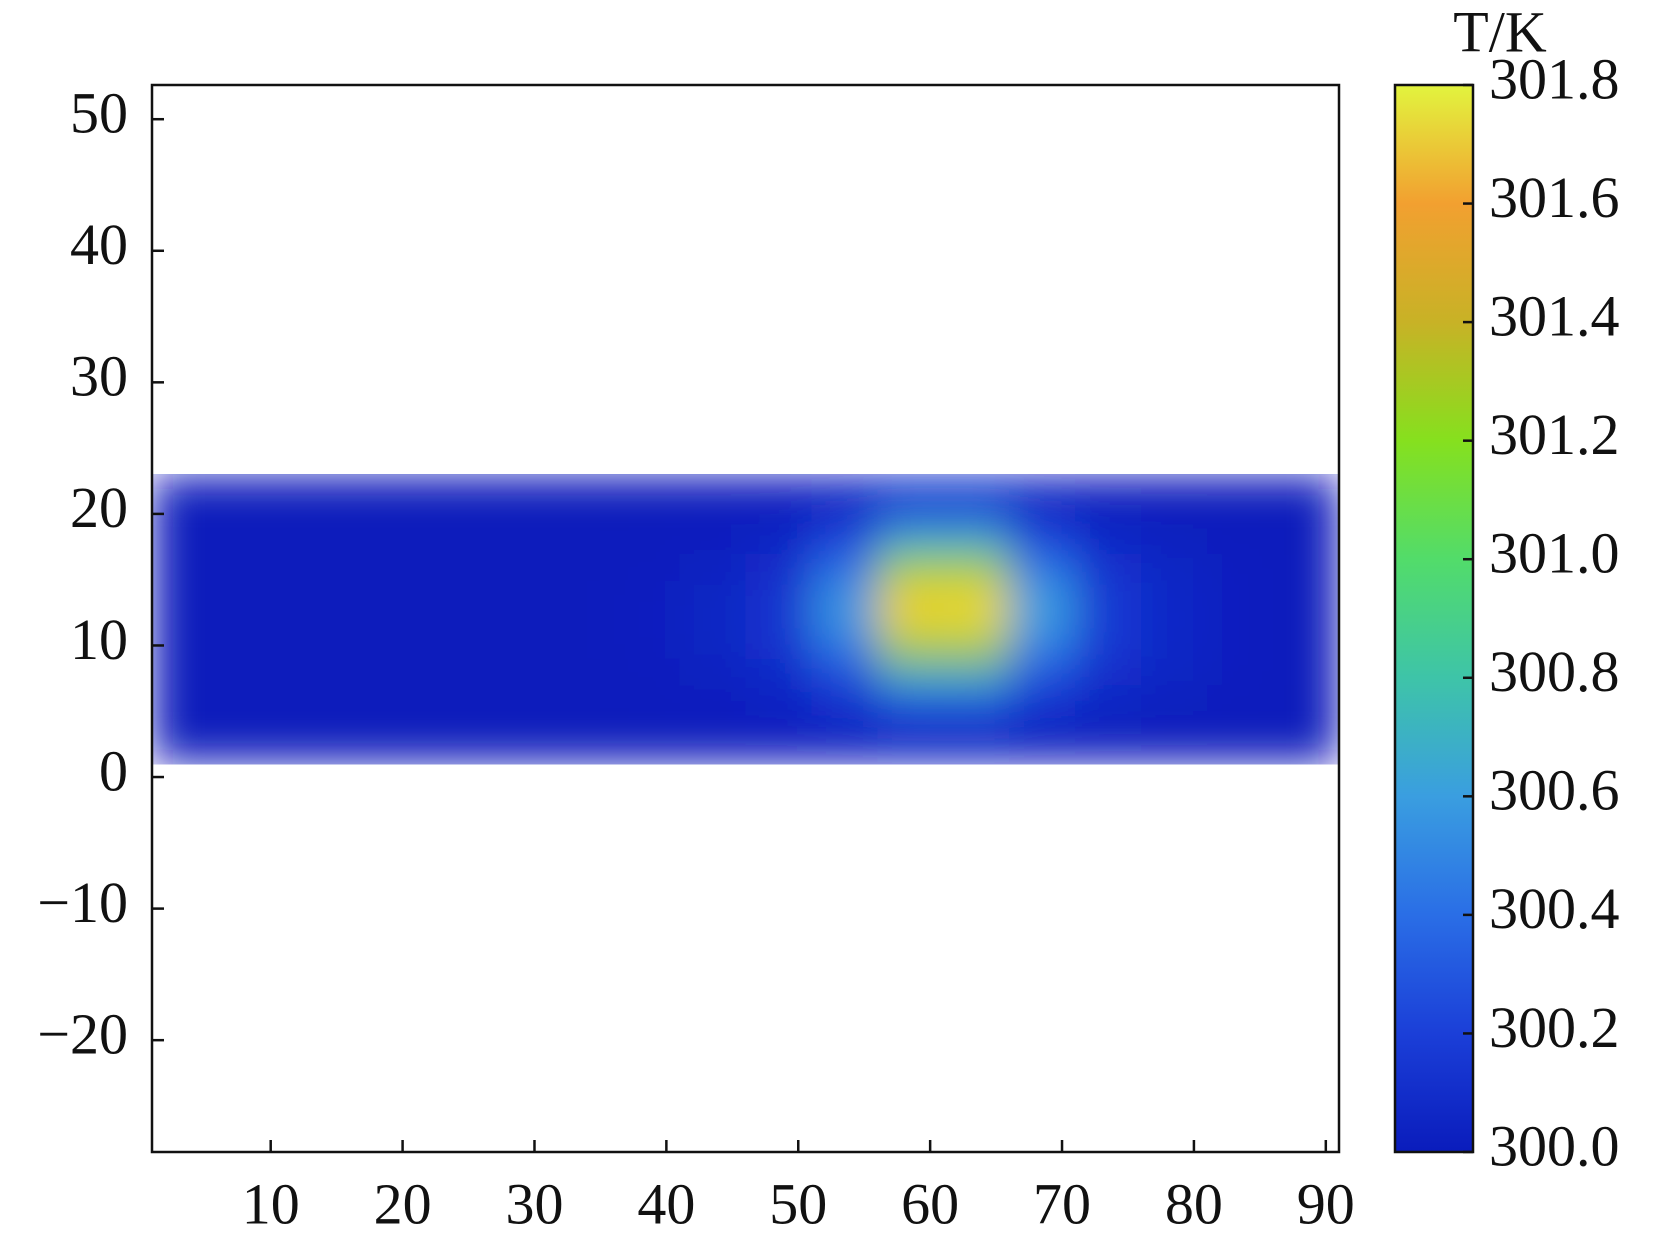 The height and width of the screenshot is (1243, 1654). What do you see at coordinates (113, 770) in the screenshot?
I see `y-tick-label: 0` at bounding box center [113, 770].